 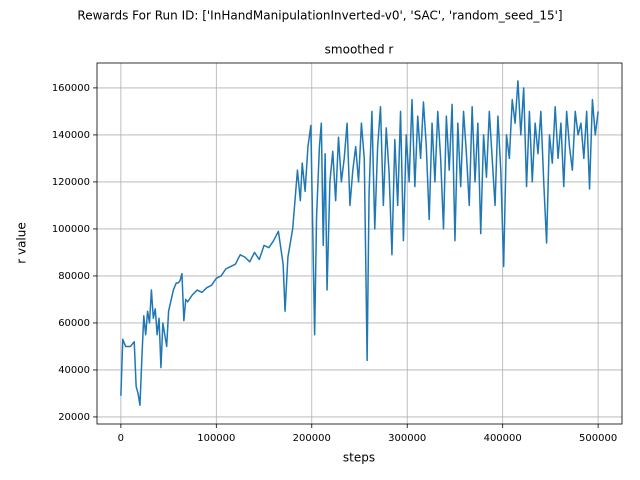 I want to click on y-axis-label: r value, so click(x=22, y=243).